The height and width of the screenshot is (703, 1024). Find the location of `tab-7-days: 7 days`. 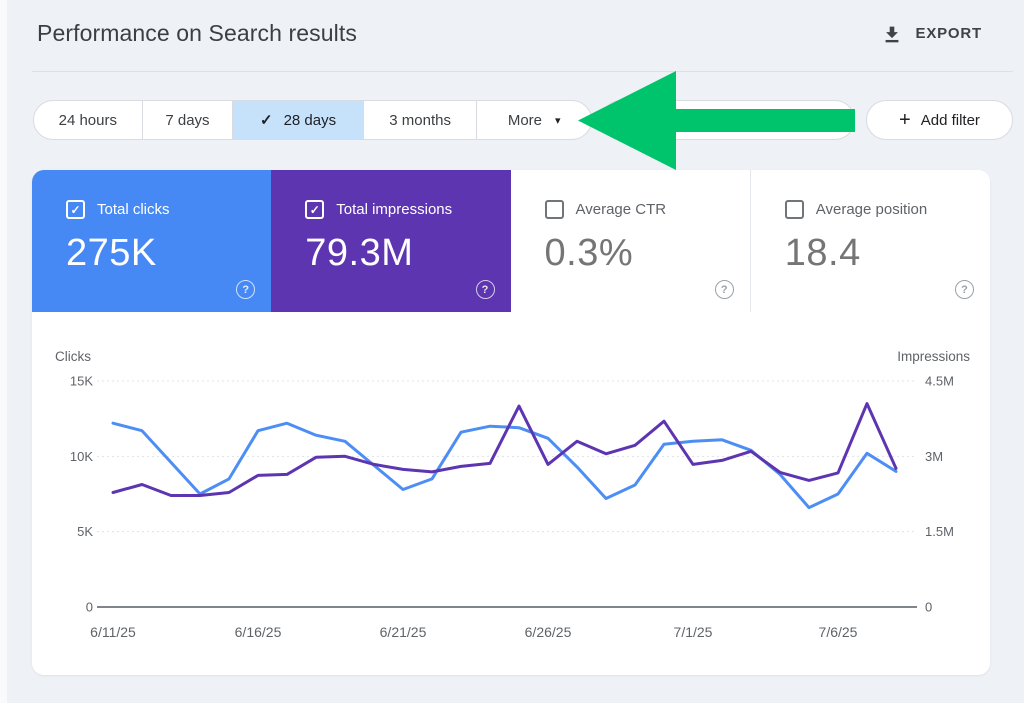

tab-7-days: 7 days is located at coordinates (187, 120).